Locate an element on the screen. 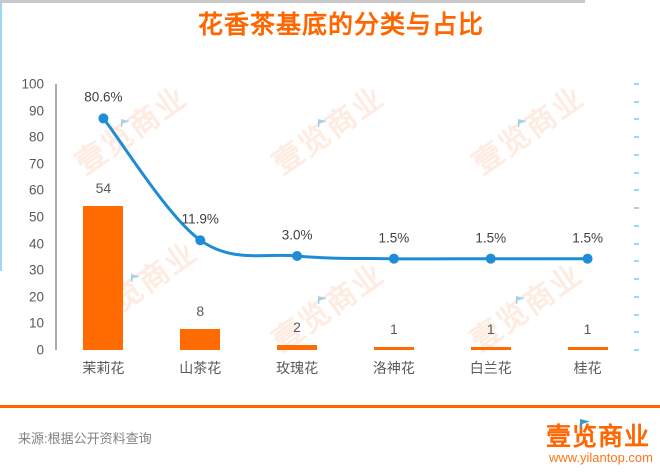 The image size is (660, 472). percent-label: 11.9% is located at coordinates (200, 219).